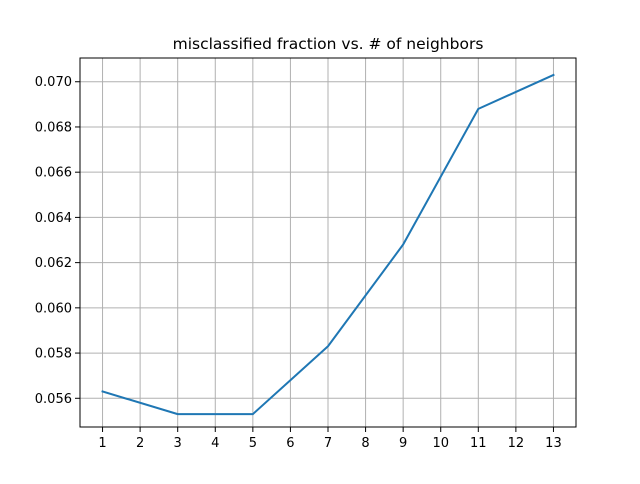  What do you see at coordinates (53, 173) in the screenshot?
I see `y-tick-label: 0.066` at bounding box center [53, 173].